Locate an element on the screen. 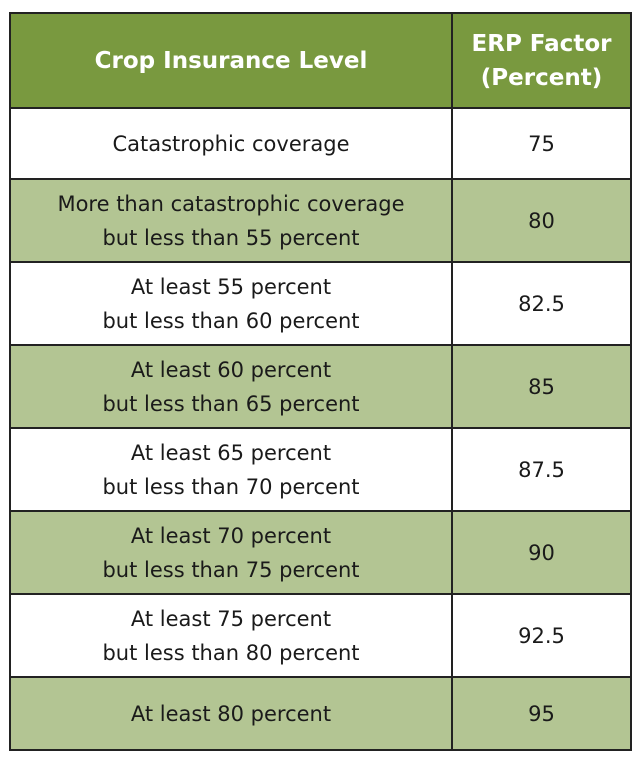 This screenshot has height=774, width=638. table-row: At least 80 percent 95 is located at coordinates (320, 713).